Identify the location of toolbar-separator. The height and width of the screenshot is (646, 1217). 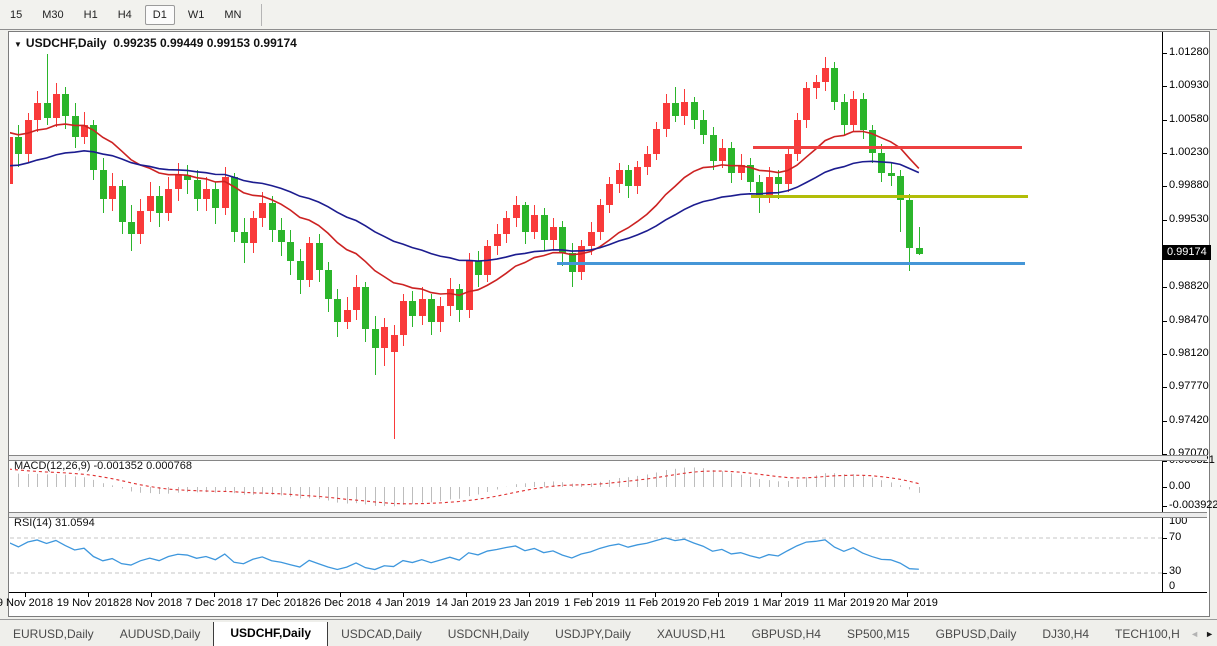
(262, 14).